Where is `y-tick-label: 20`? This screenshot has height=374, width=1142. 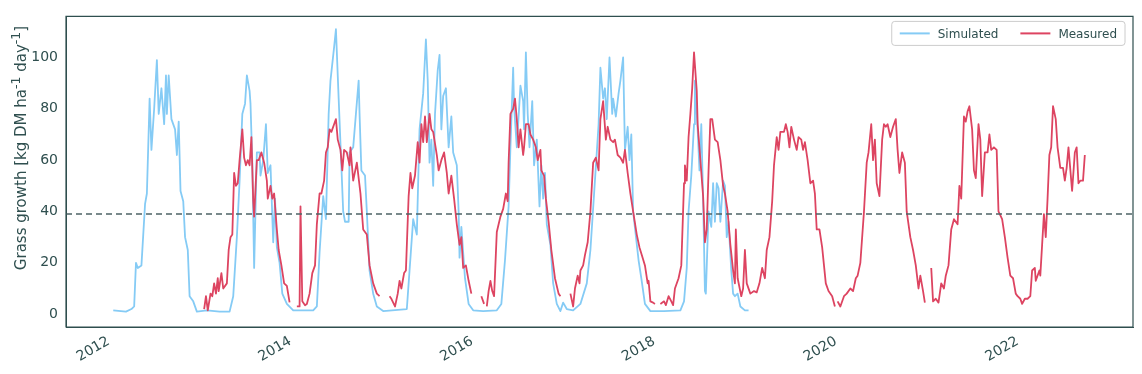
y-tick-label: 20 is located at coordinates (49, 261).